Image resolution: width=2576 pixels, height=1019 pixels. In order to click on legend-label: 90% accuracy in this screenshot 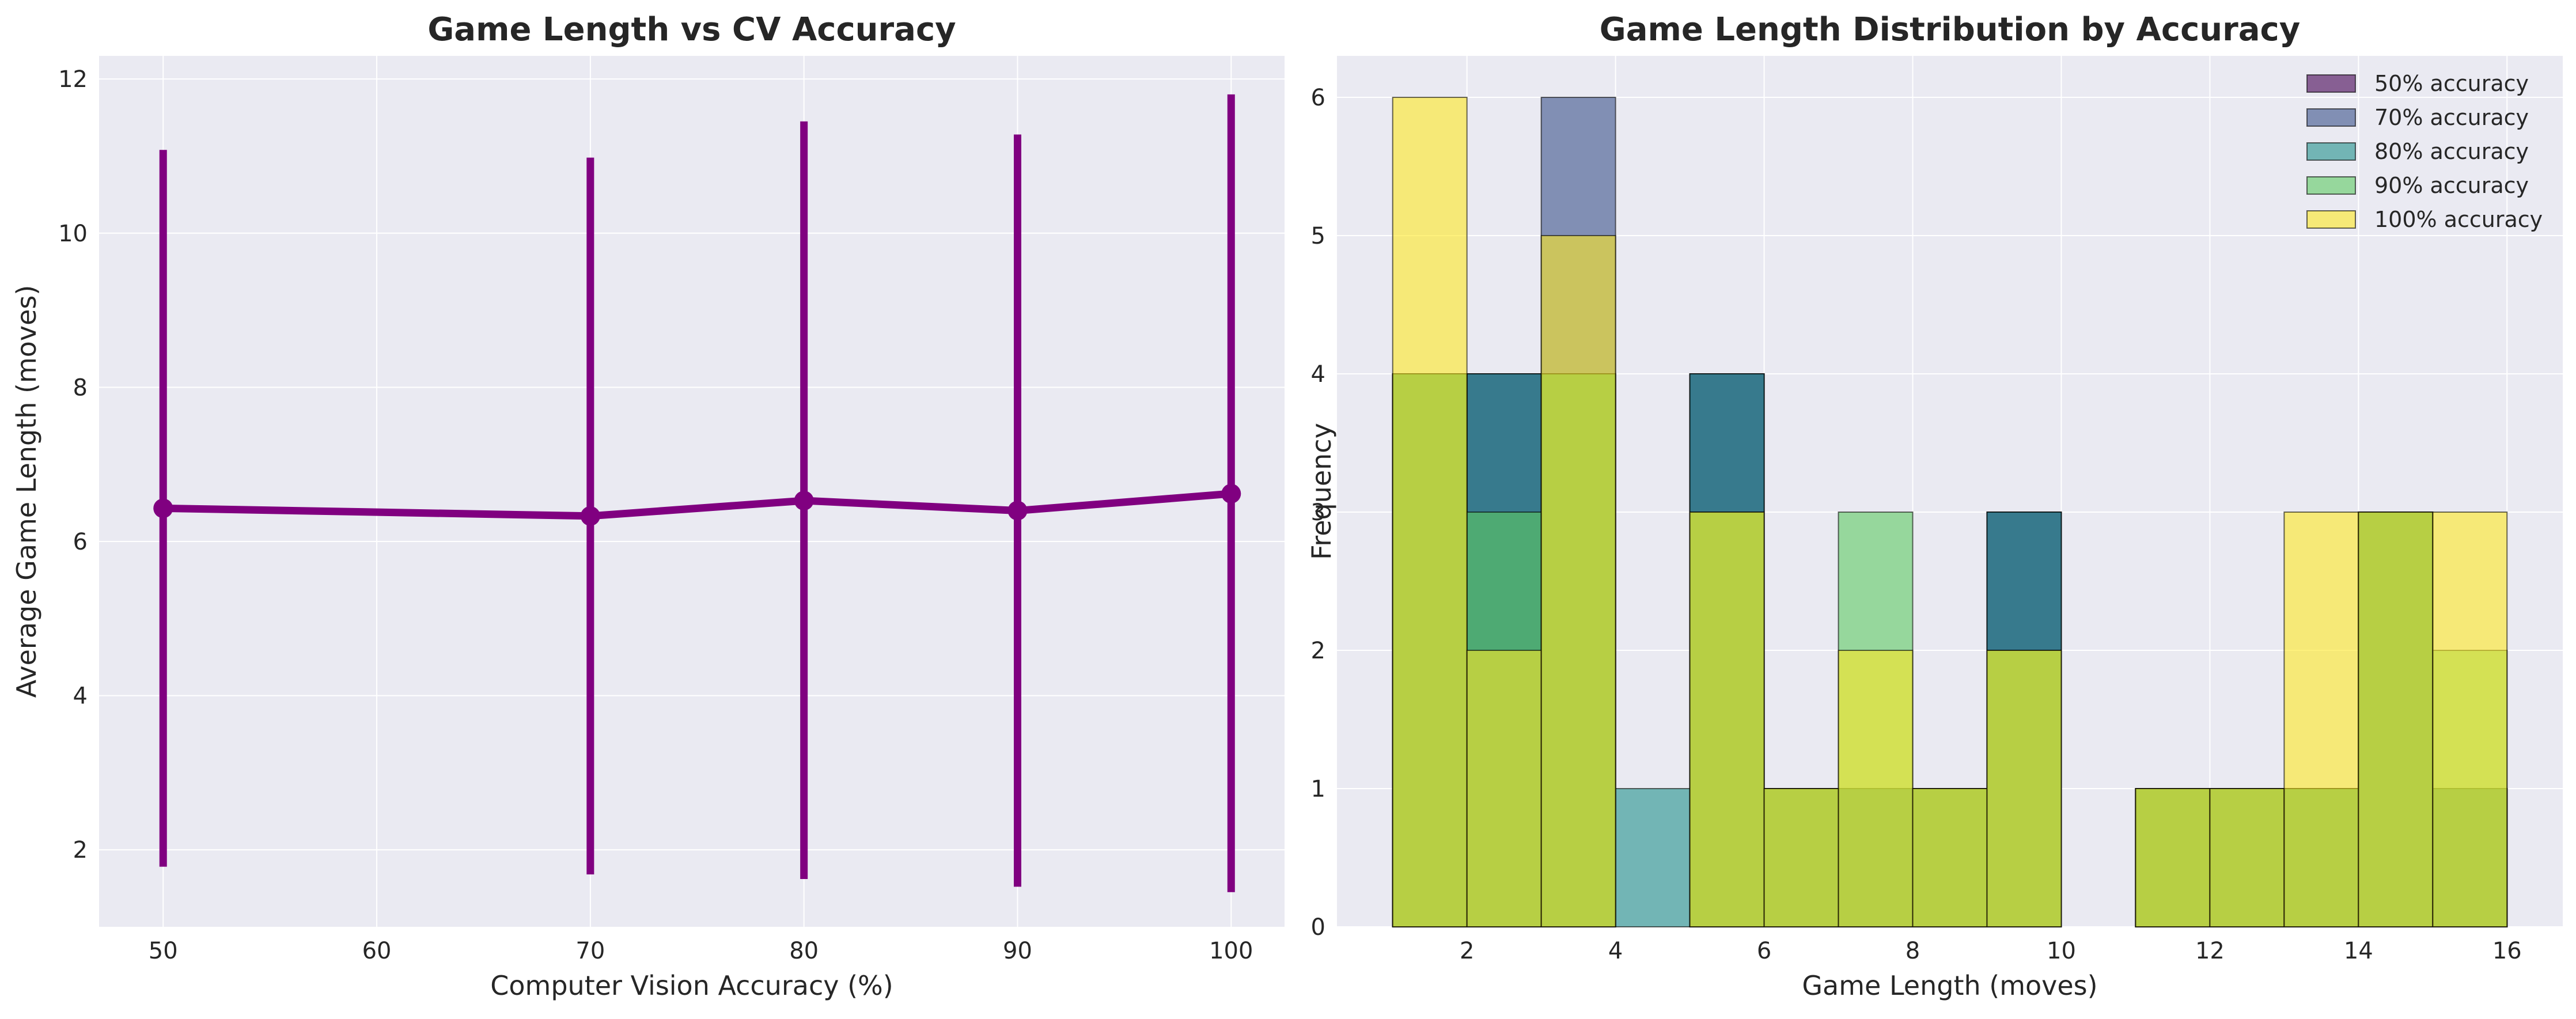, I will do `click(2451, 185)`.